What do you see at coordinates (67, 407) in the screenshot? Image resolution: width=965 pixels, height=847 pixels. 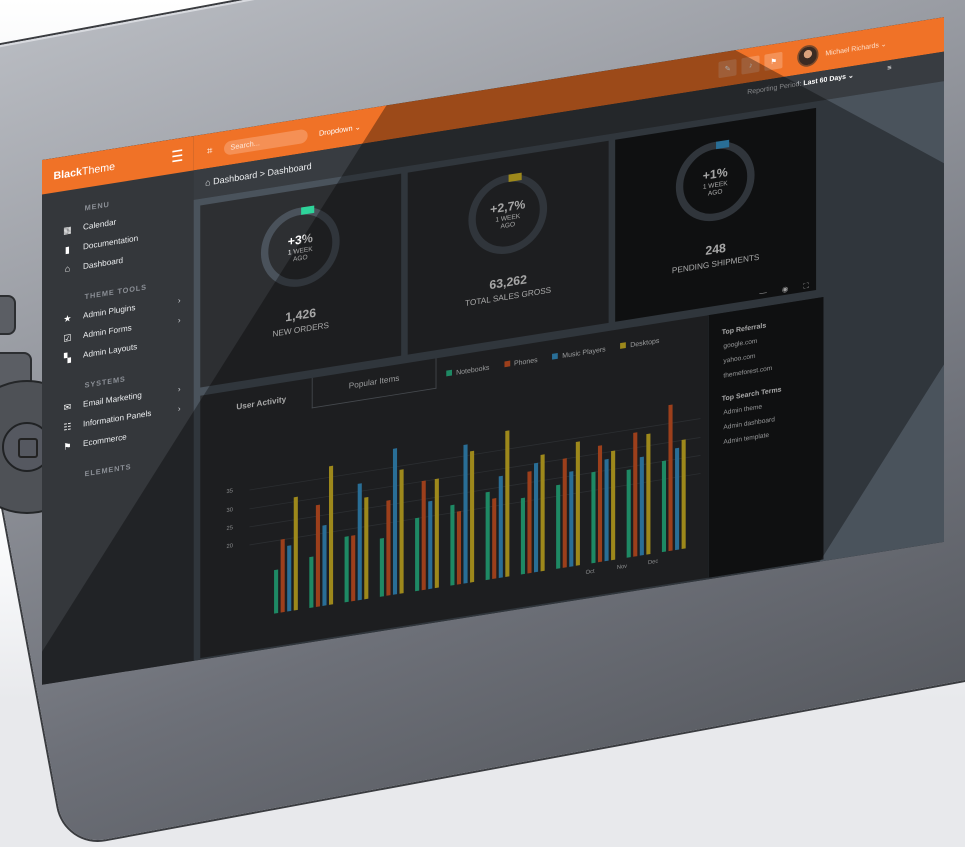 I see `envelope-icon: ✉` at bounding box center [67, 407].